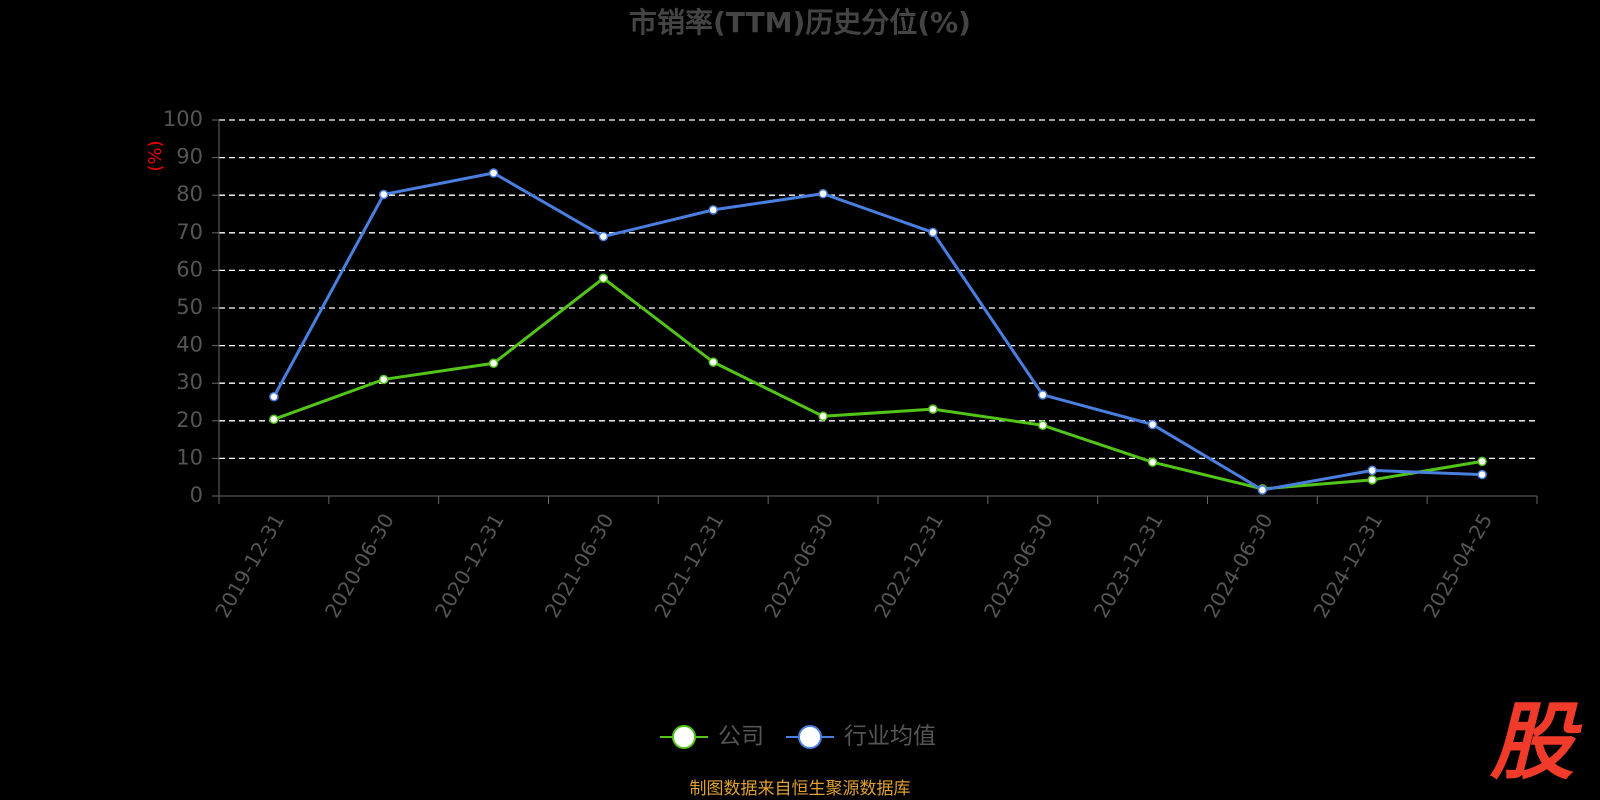 The width and height of the screenshot is (1600, 800). I want to click on y-tick-label: 50, so click(189, 307).